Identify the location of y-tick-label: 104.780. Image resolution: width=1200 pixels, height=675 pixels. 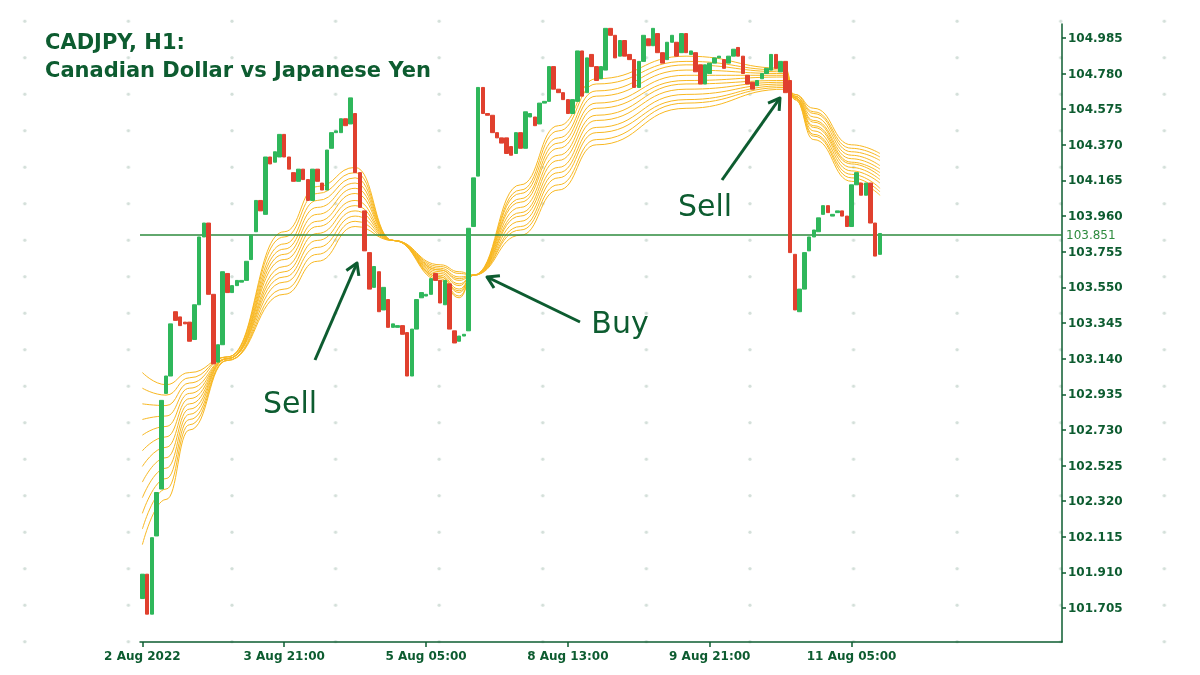
(1095, 73).